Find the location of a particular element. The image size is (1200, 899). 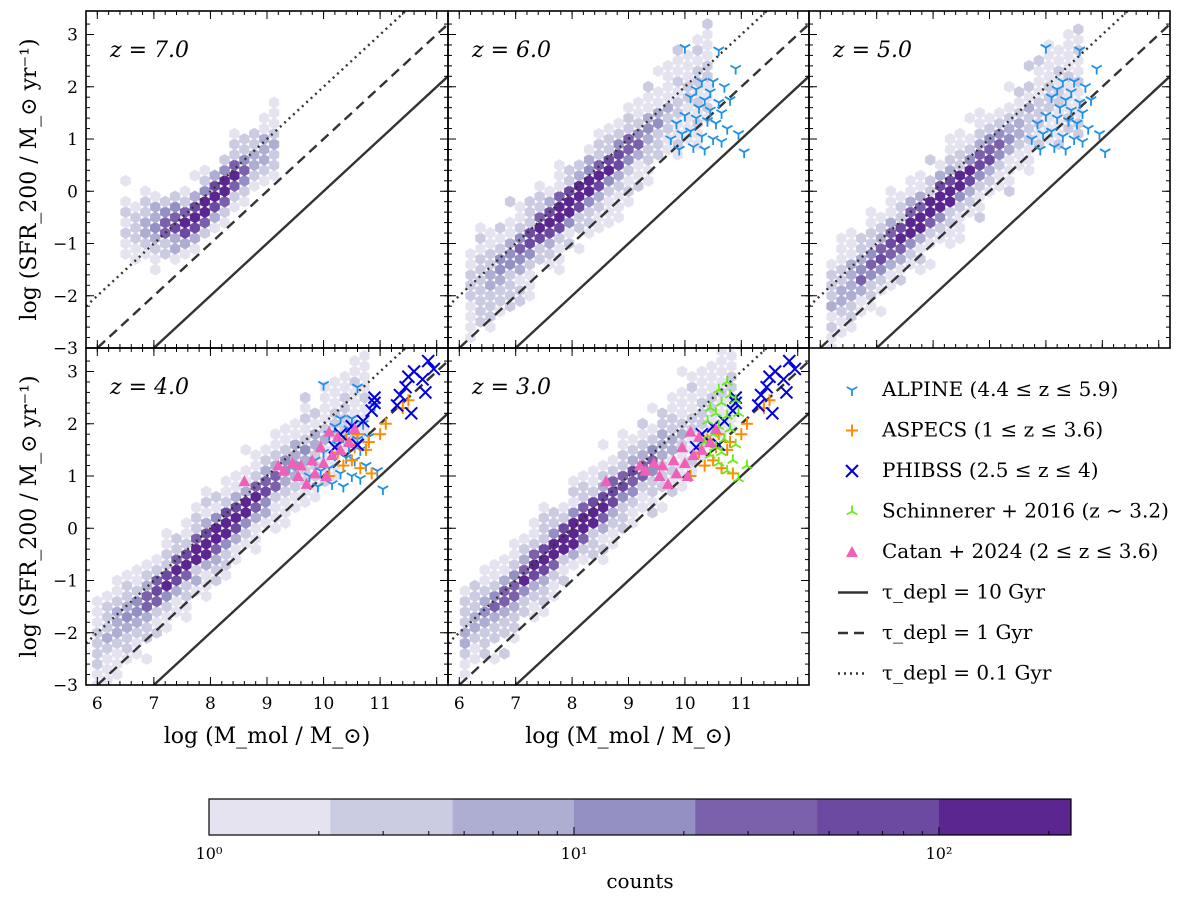

y-tick-label: 1 is located at coordinates (72, 140).